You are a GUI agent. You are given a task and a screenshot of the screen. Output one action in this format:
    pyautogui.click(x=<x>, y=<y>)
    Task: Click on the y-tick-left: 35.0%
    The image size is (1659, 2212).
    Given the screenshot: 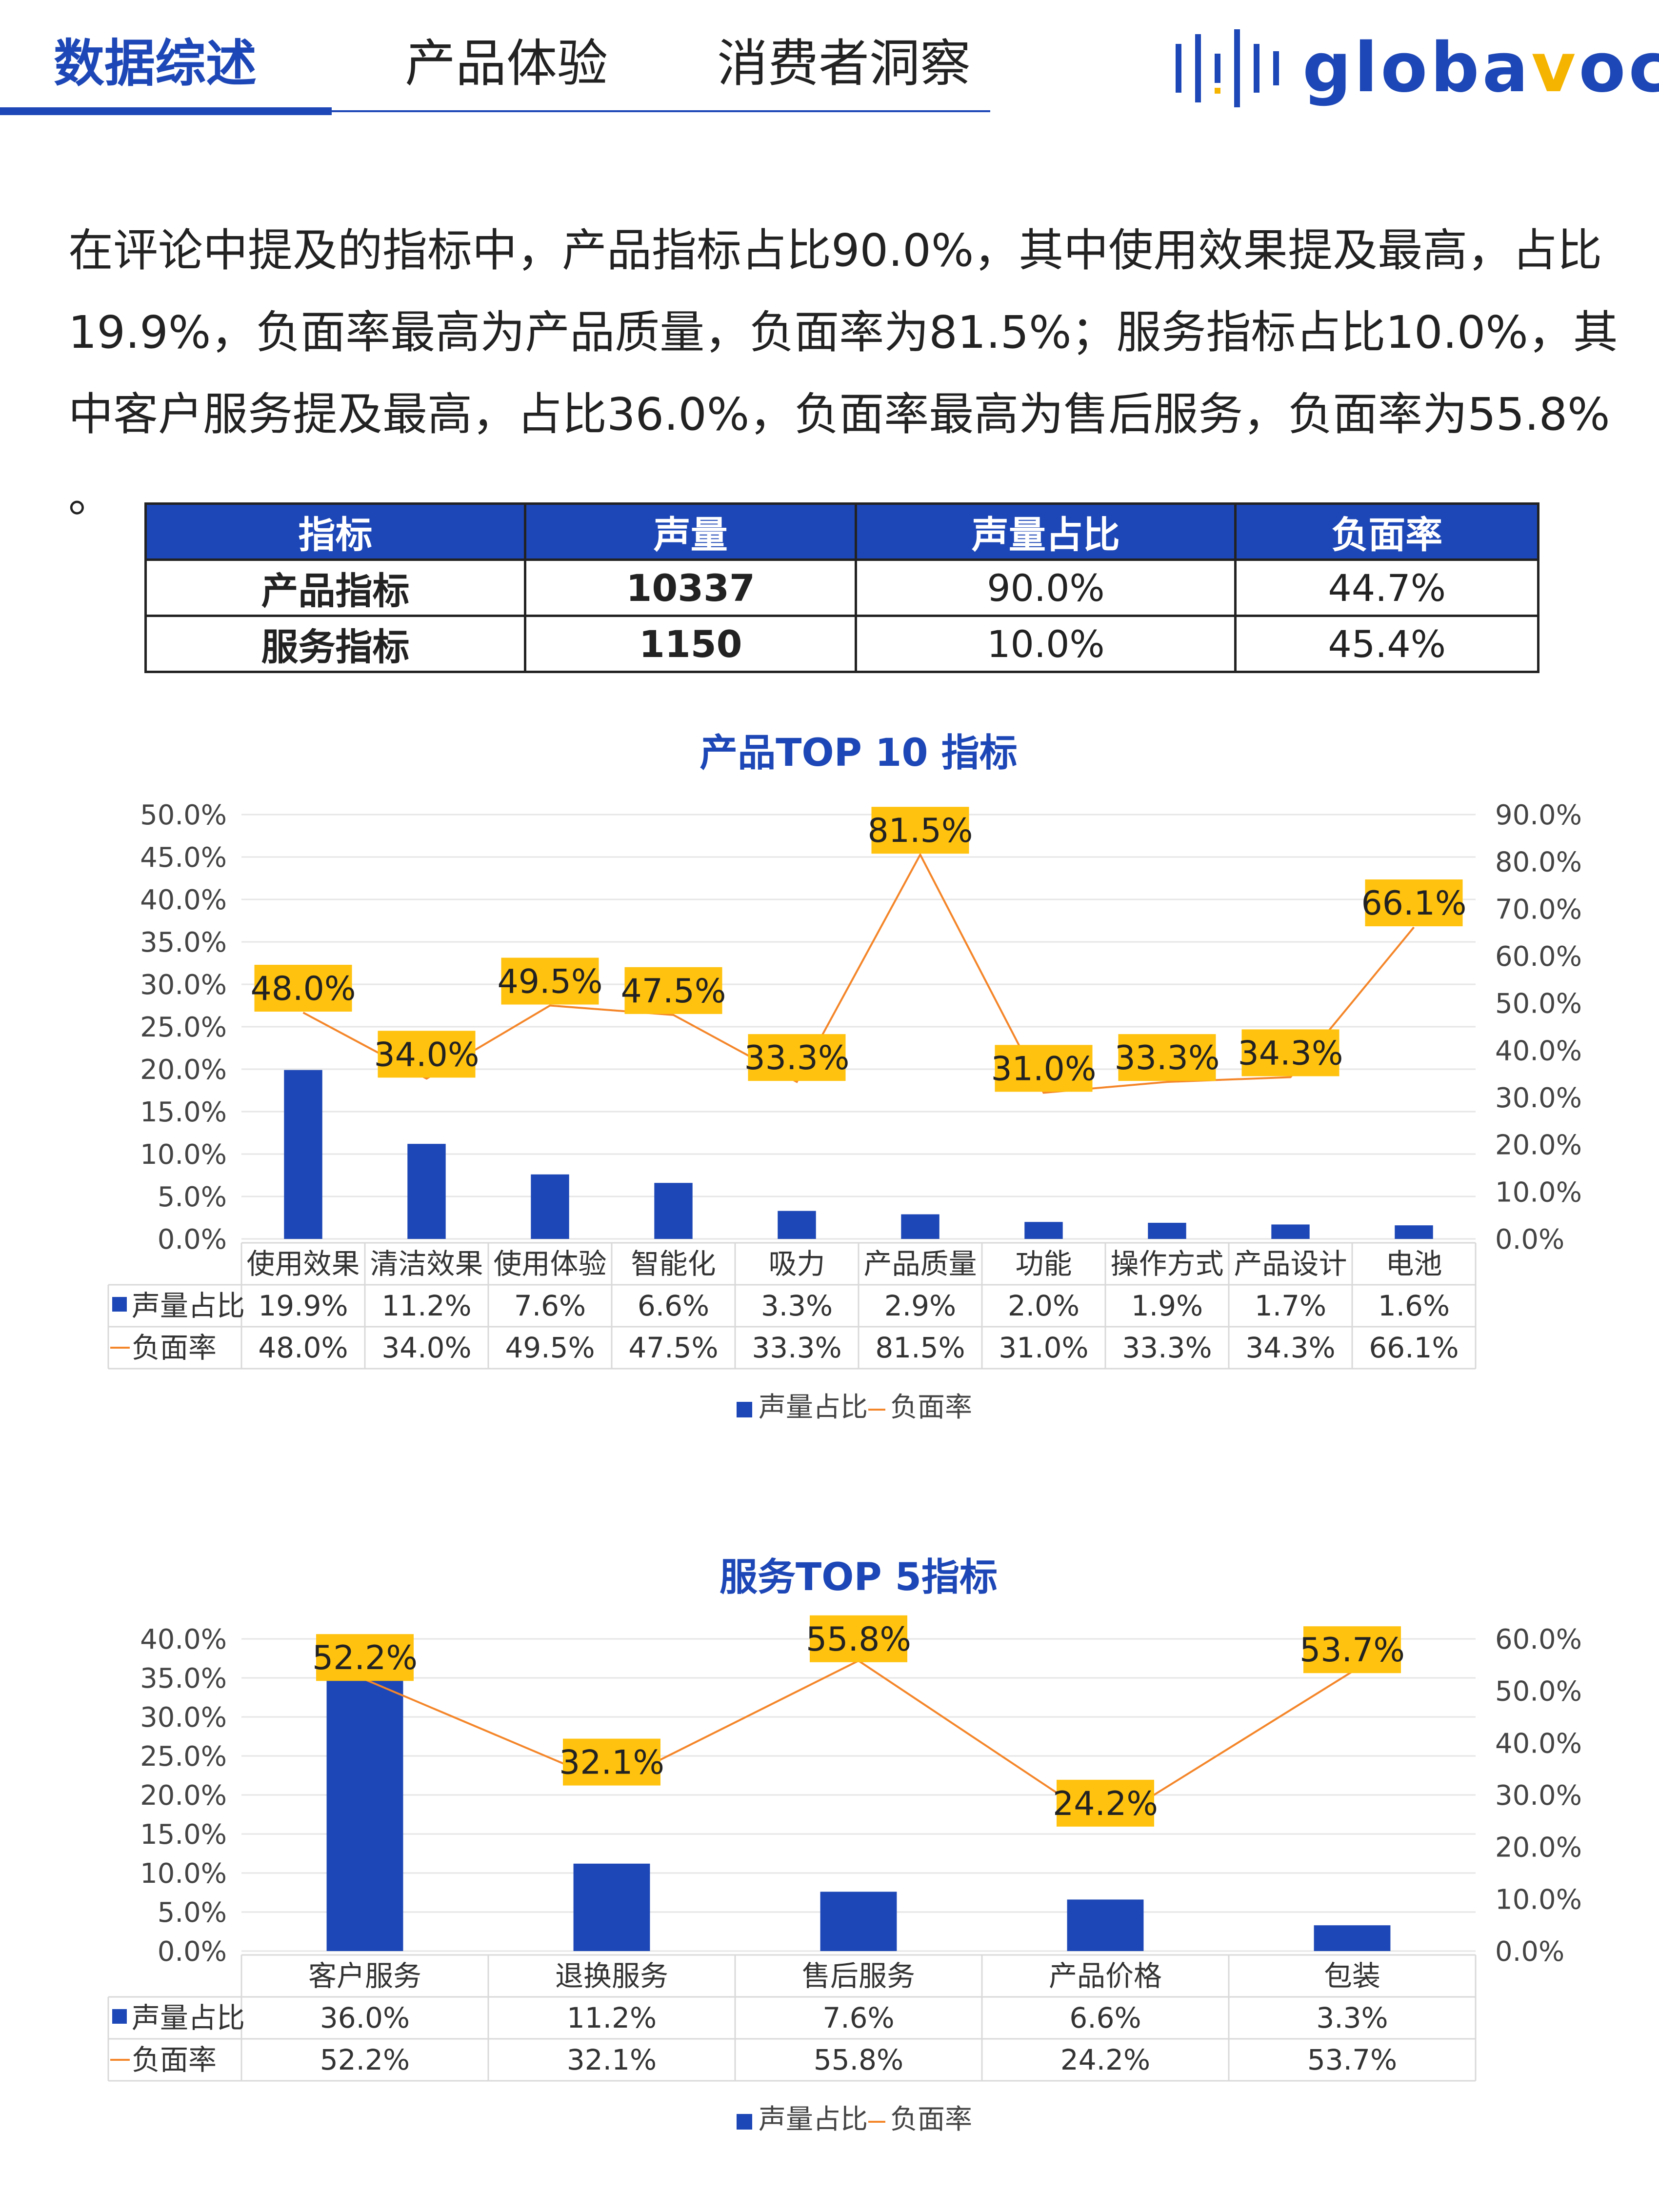 What is the action you would take?
    pyautogui.click(x=184, y=1679)
    